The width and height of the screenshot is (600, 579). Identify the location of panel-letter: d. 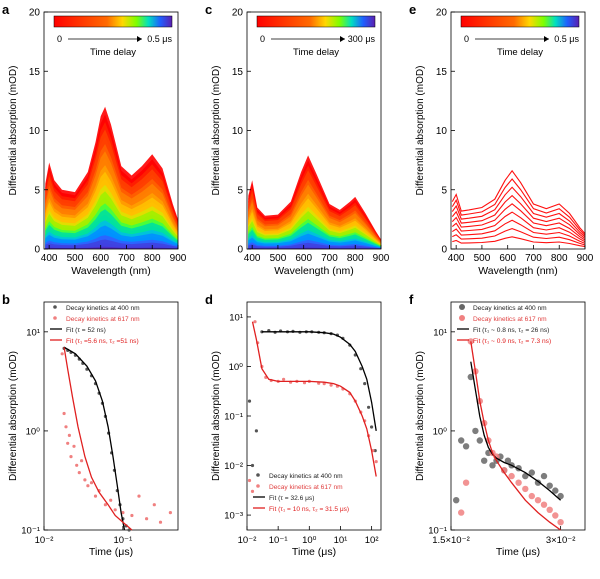
(209, 299).